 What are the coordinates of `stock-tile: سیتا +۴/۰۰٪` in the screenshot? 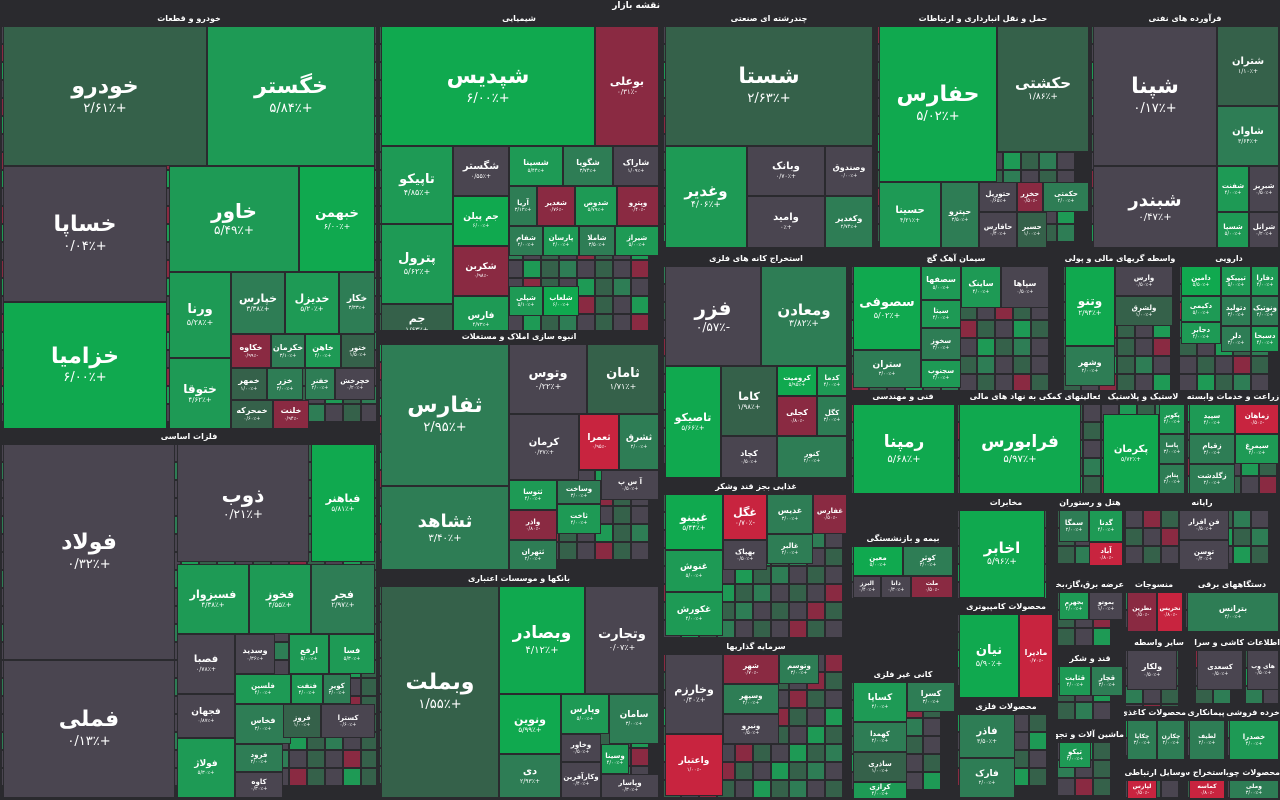 It's located at (941, 314).